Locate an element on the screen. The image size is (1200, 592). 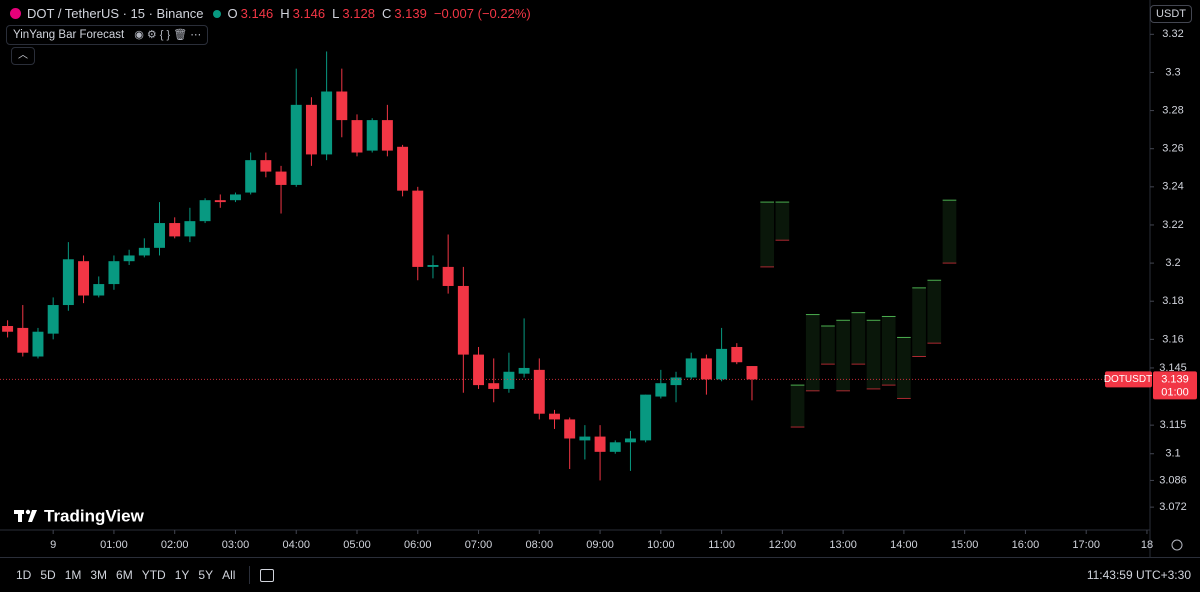
indicator-legend: YinYang Bar Forecast ◉ ⚙ { } 🗑 ⋯ is located at coordinates (107, 35).